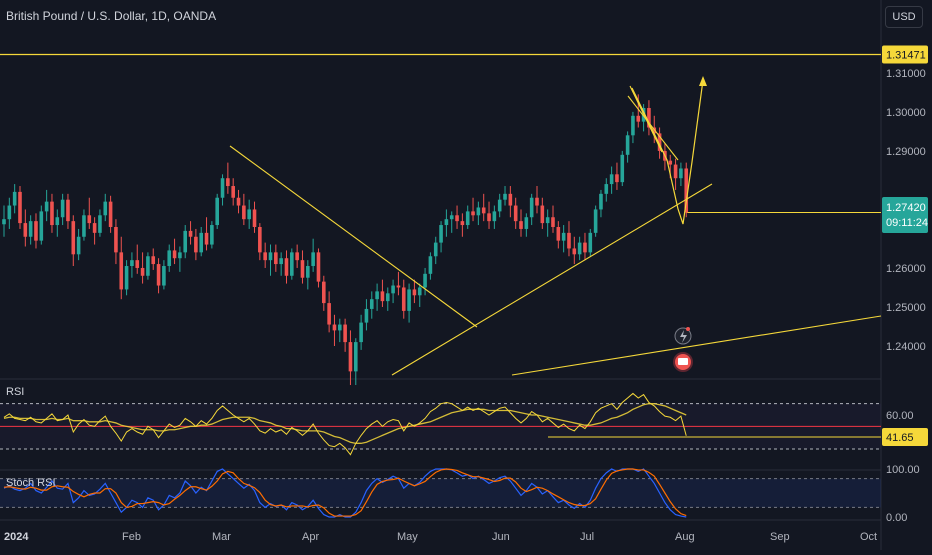 This screenshot has width=932, height=555. I want to click on horizontal-line-price-label-bg, so click(905, 54).